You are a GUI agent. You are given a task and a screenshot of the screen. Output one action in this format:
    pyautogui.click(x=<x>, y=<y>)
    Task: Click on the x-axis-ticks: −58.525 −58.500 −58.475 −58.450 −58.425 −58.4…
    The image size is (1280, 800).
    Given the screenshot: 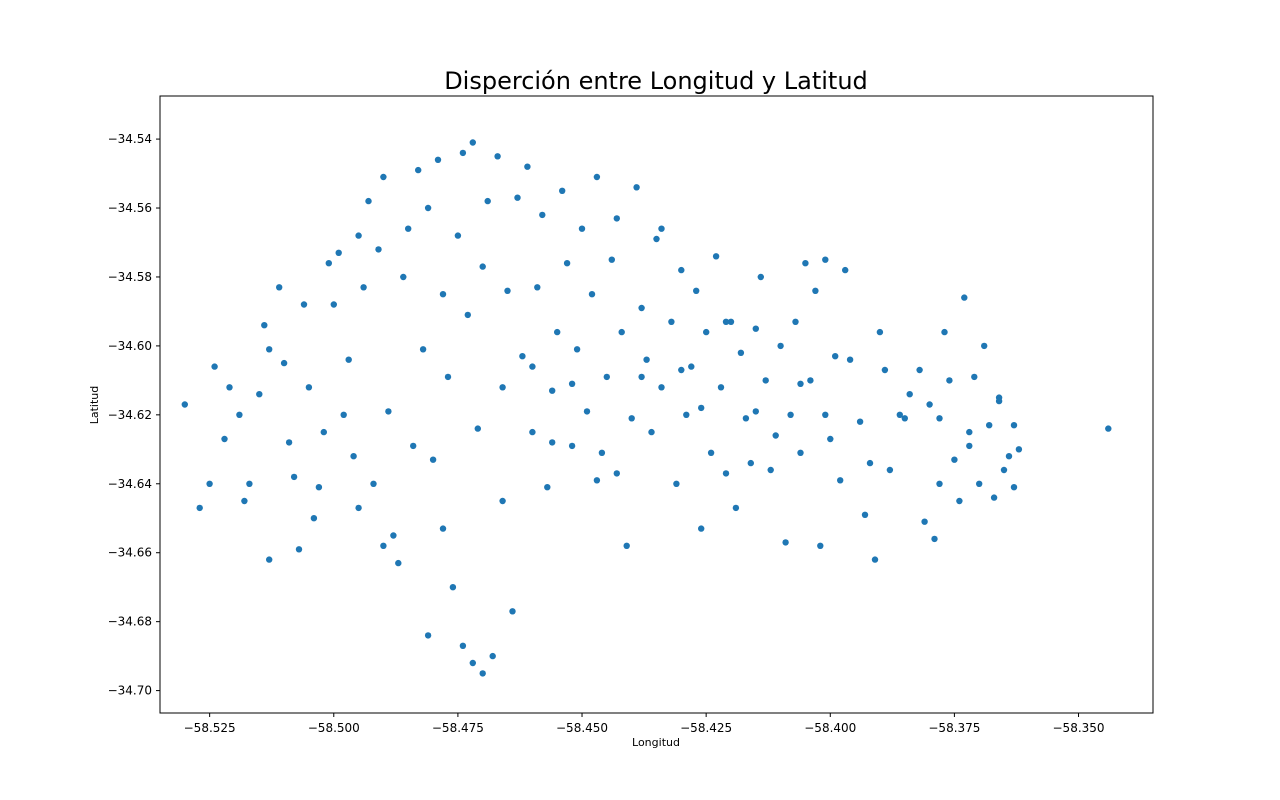 What is the action you would take?
    pyautogui.click(x=644, y=724)
    